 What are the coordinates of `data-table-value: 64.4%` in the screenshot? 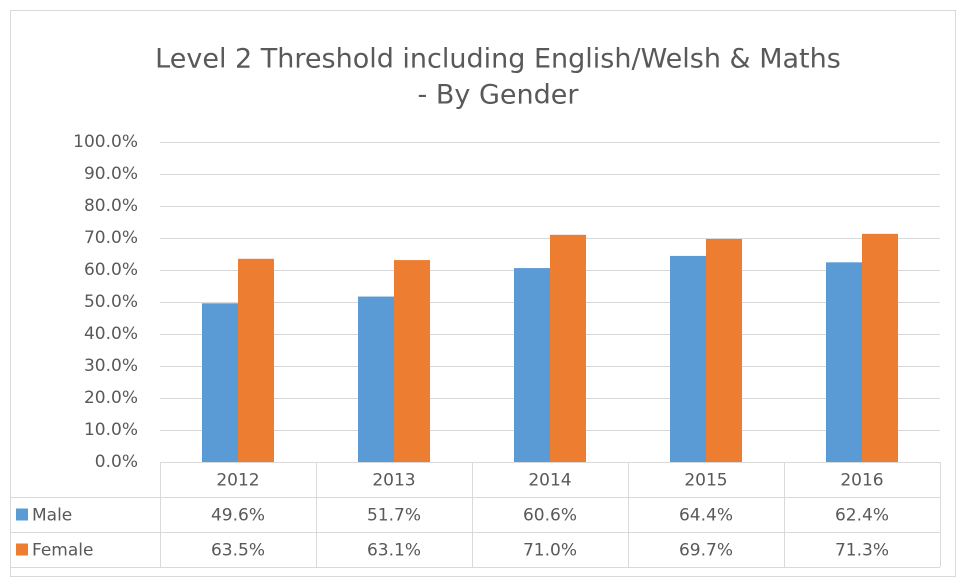 It's located at (706, 516).